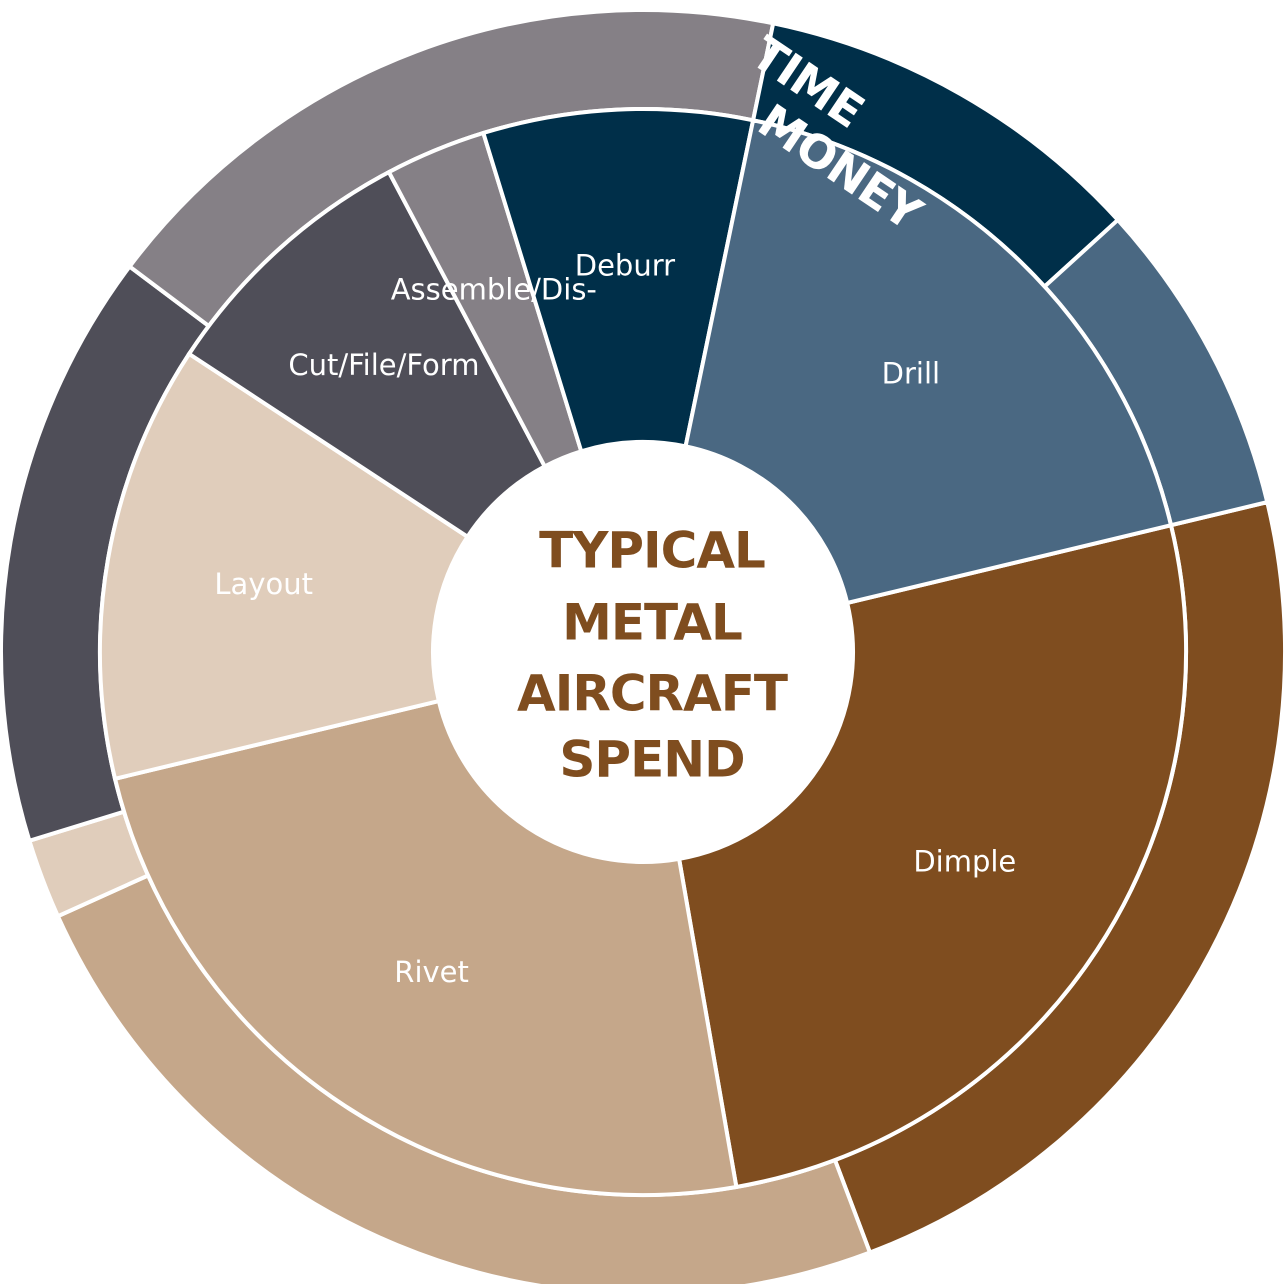 The image size is (1285, 1284). What do you see at coordinates (964, 861) in the screenshot?
I see `slice-label-dimple: Dimple` at bounding box center [964, 861].